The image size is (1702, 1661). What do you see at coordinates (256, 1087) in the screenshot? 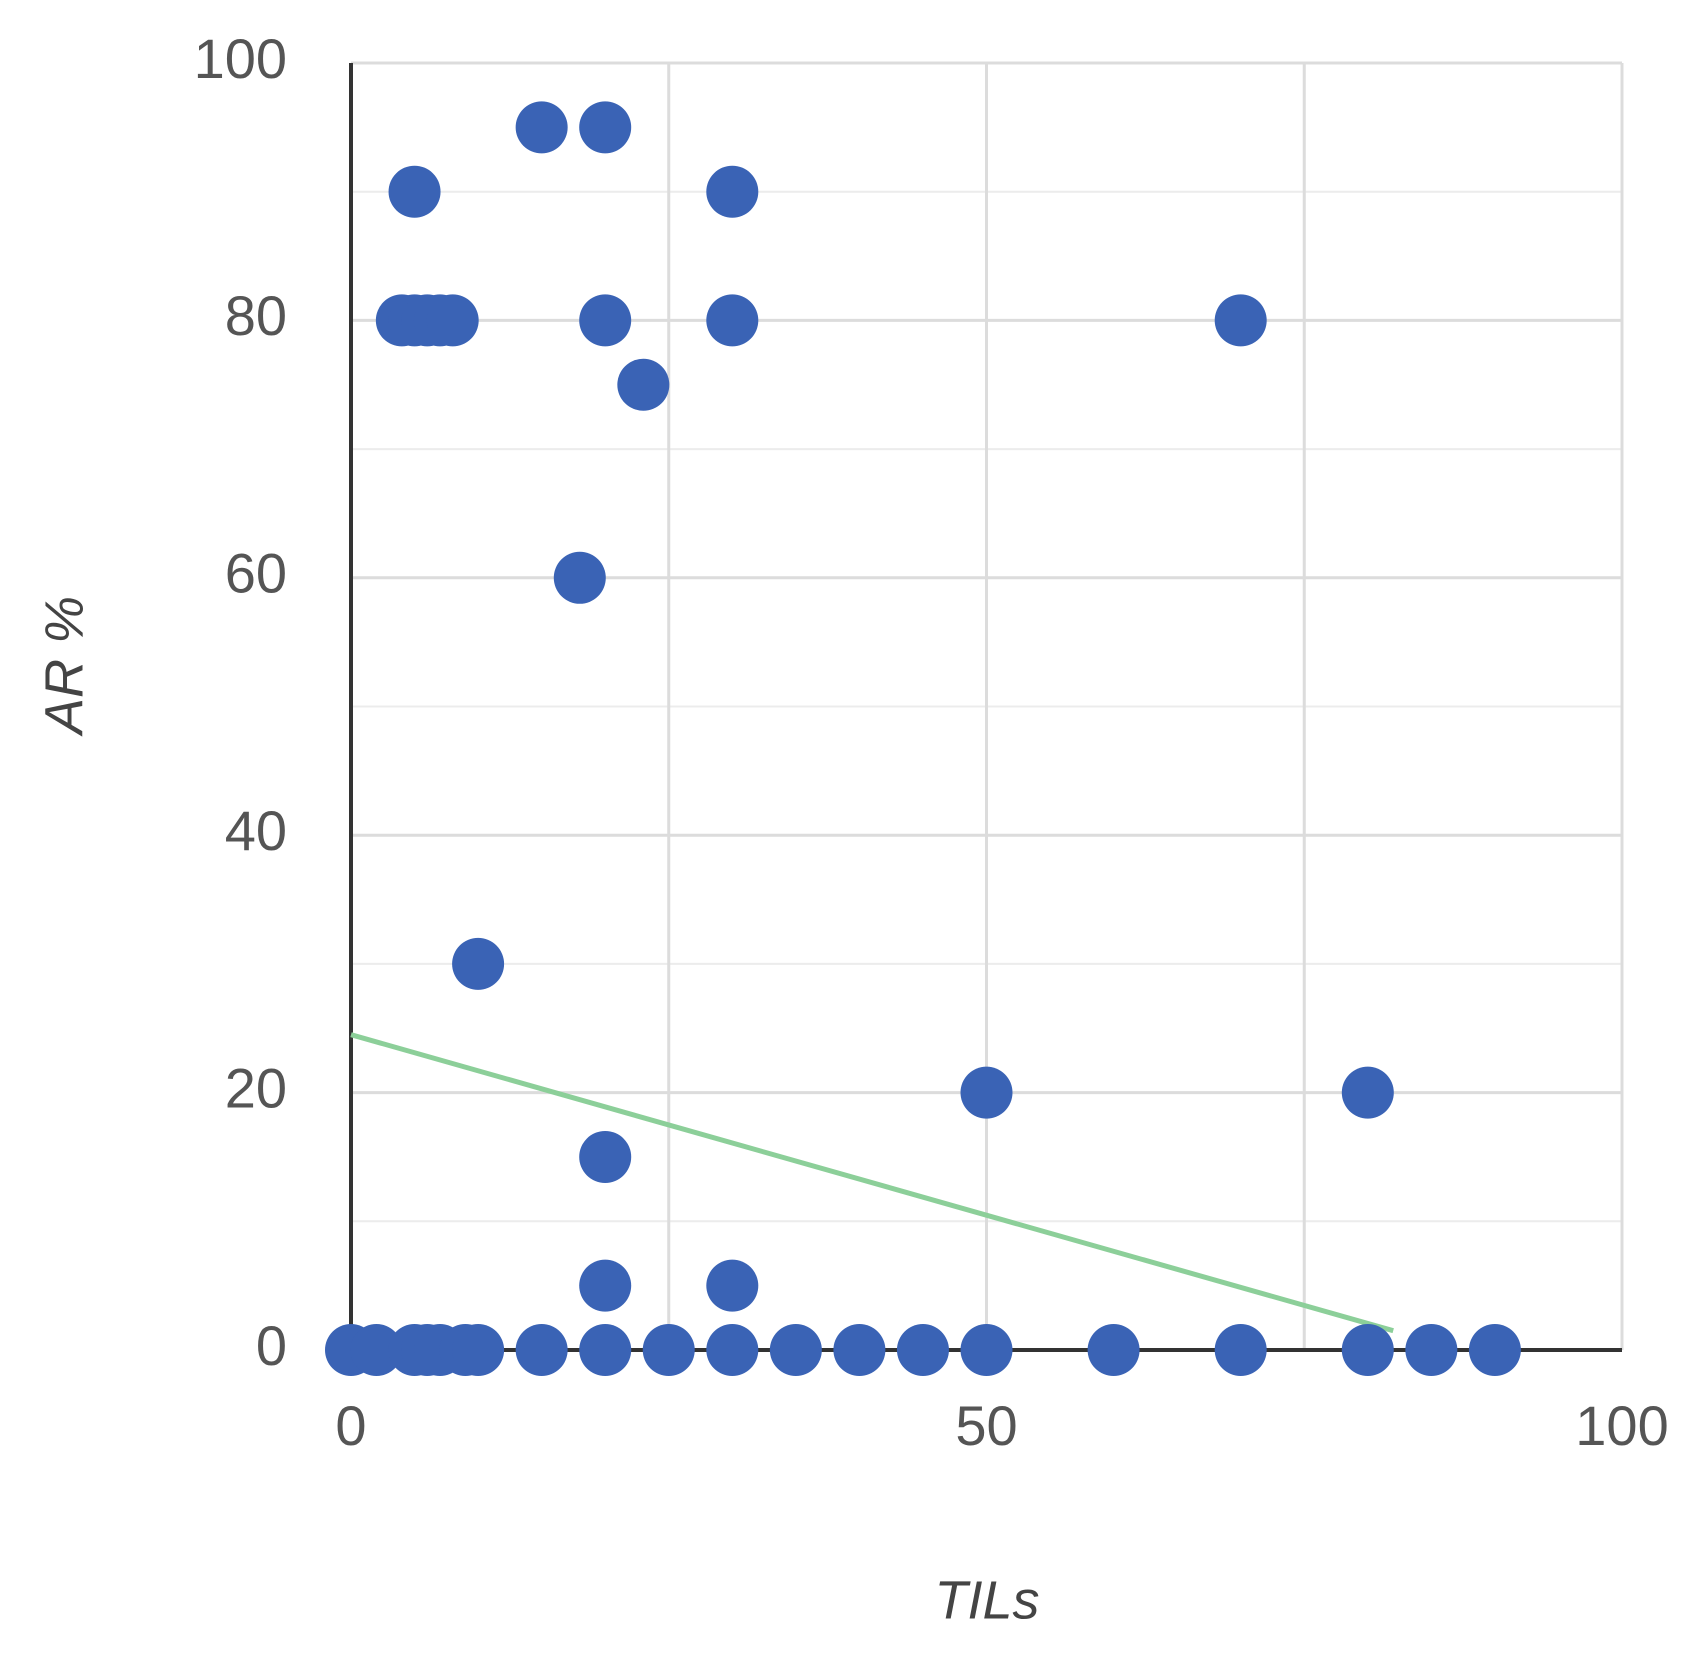
I see `y-tick-label: 20` at bounding box center [256, 1087].